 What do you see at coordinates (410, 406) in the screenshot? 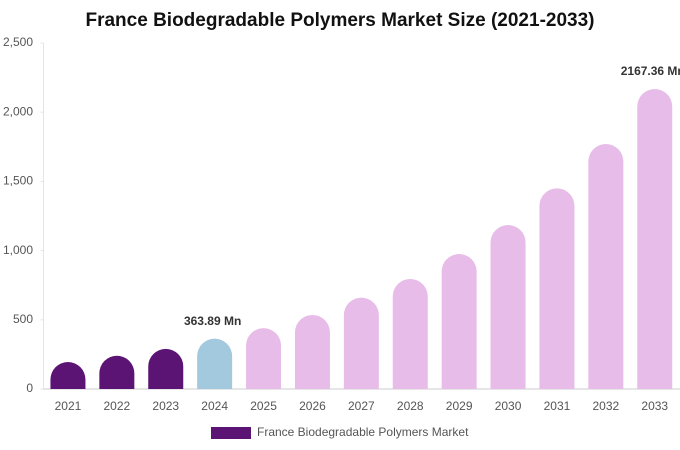
I see `x-tick-label: 2028` at bounding box center [410, 406].